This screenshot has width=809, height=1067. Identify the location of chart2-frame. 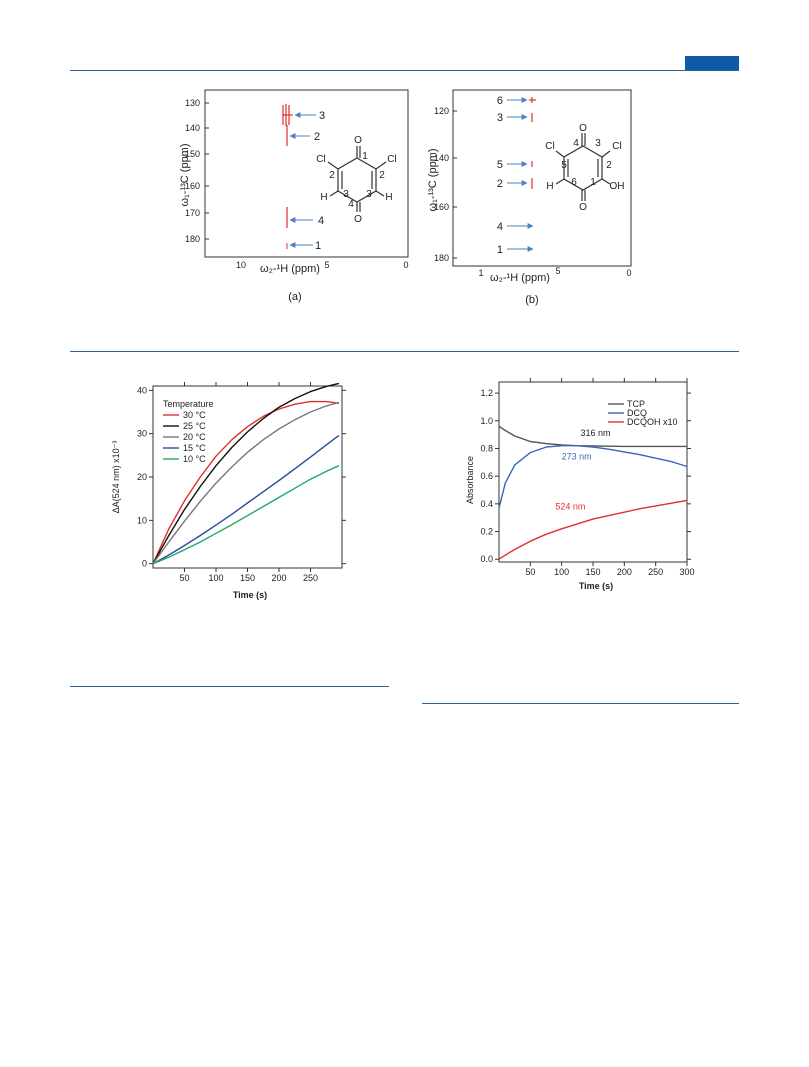
(593, 472).